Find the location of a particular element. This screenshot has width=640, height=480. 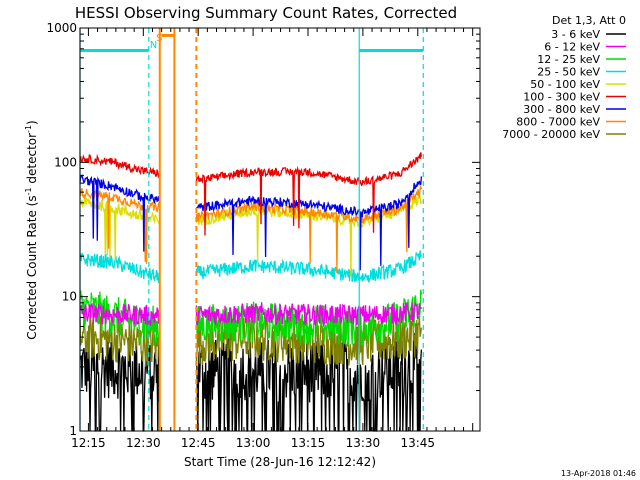

x-axis-label: Start Time (28-Jun-16 12:12:42) is located at coordinates (280, 462).